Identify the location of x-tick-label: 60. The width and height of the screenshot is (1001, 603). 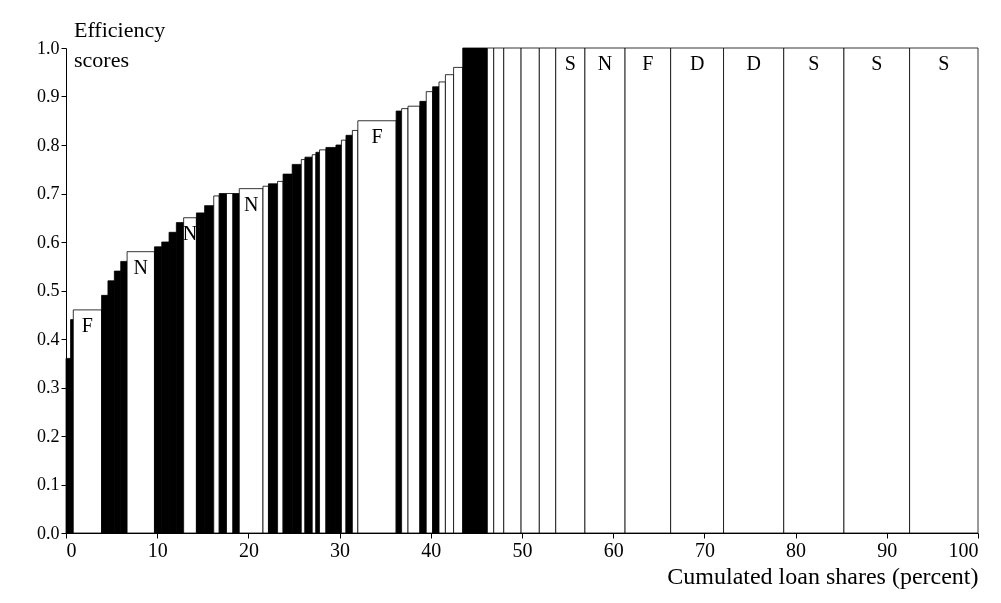
(613, 549).